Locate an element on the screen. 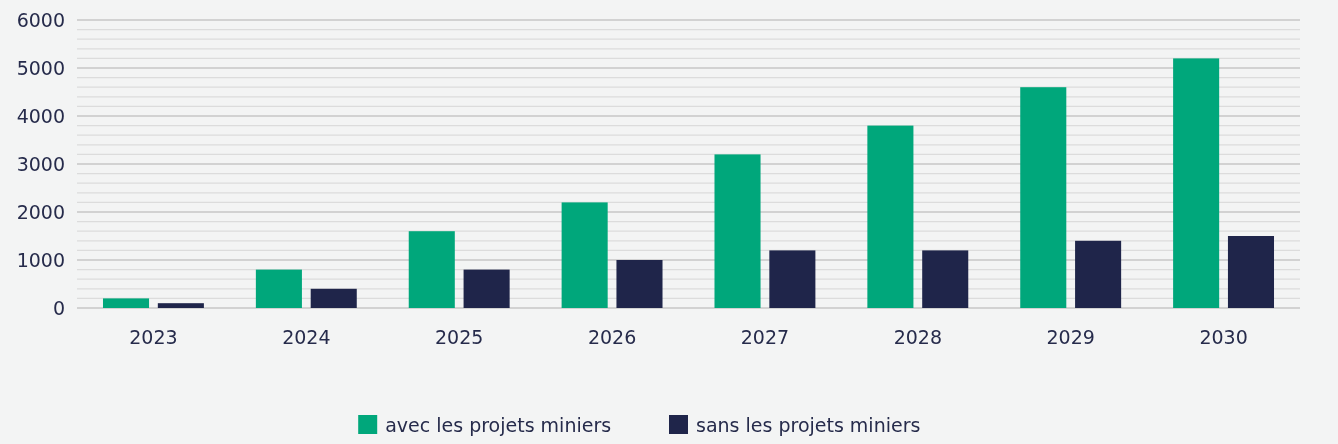 The image size is (1338, 444). y-tick-label: 3000 is located at coordinates (40, 163).